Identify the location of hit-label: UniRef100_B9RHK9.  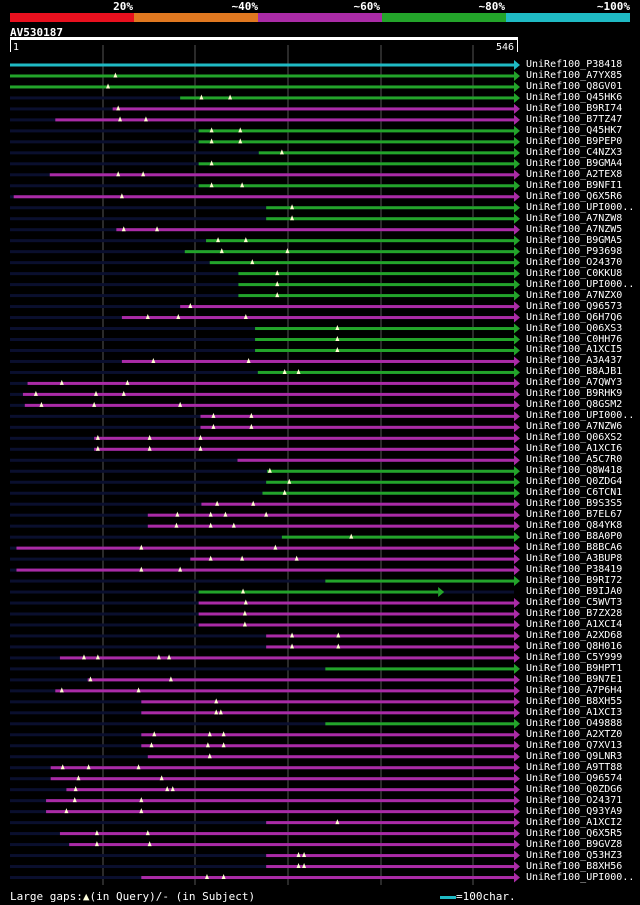
(574, 394).